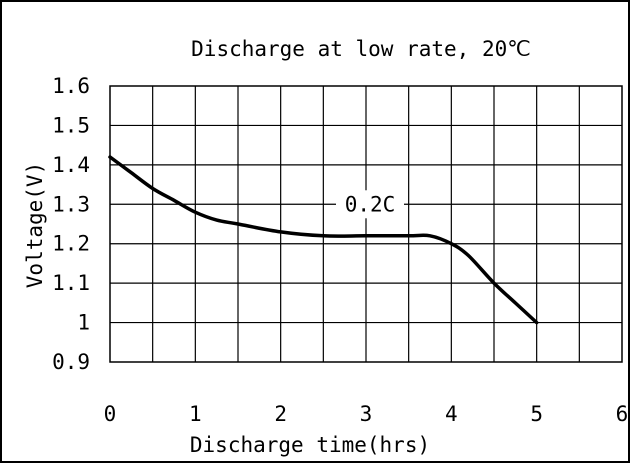 This screenshot has height=463, width=630. Describe the element at coordinates (280, 414) in the screenshot. I see `x-tick-label: 2` at that location.